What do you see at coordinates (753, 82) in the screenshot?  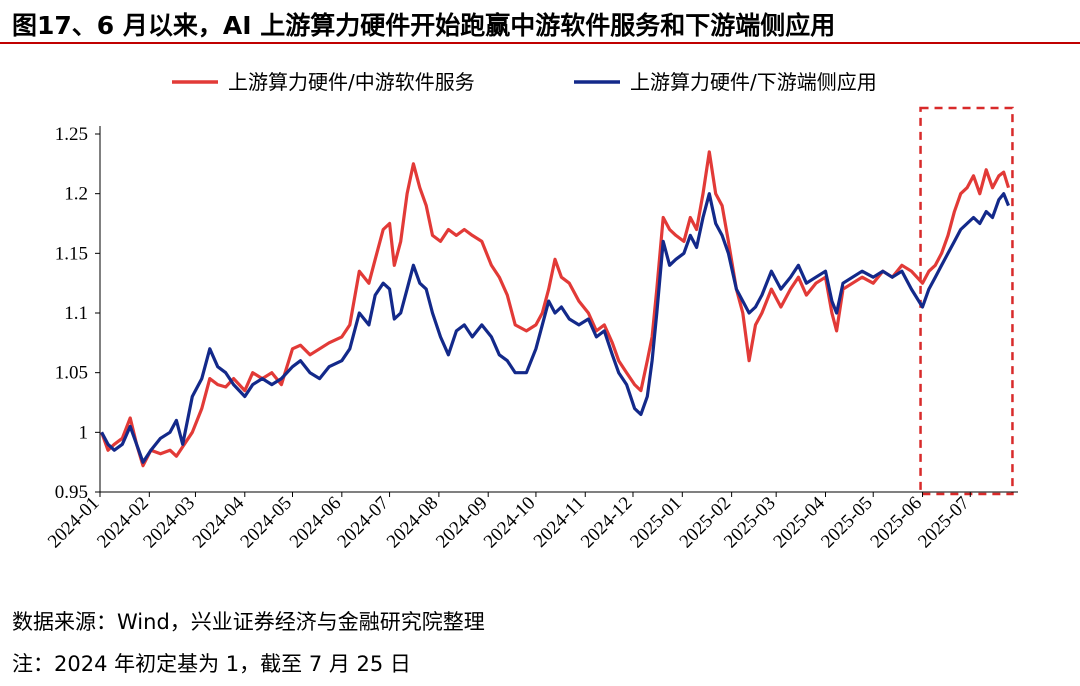 I see `legend-label-2: 上游算力硬件/下游端侧应用` at bounding box center [753, 82].